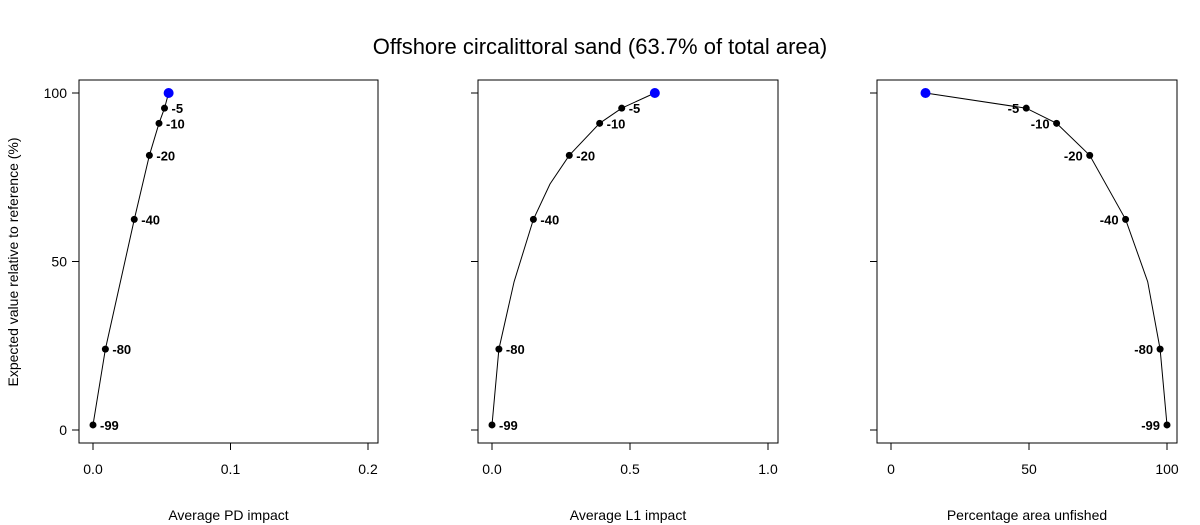 Image resolution: width=1200 pixels, height=525 pixels. I want to click on panel-2-reference-point, so click(654, 93).